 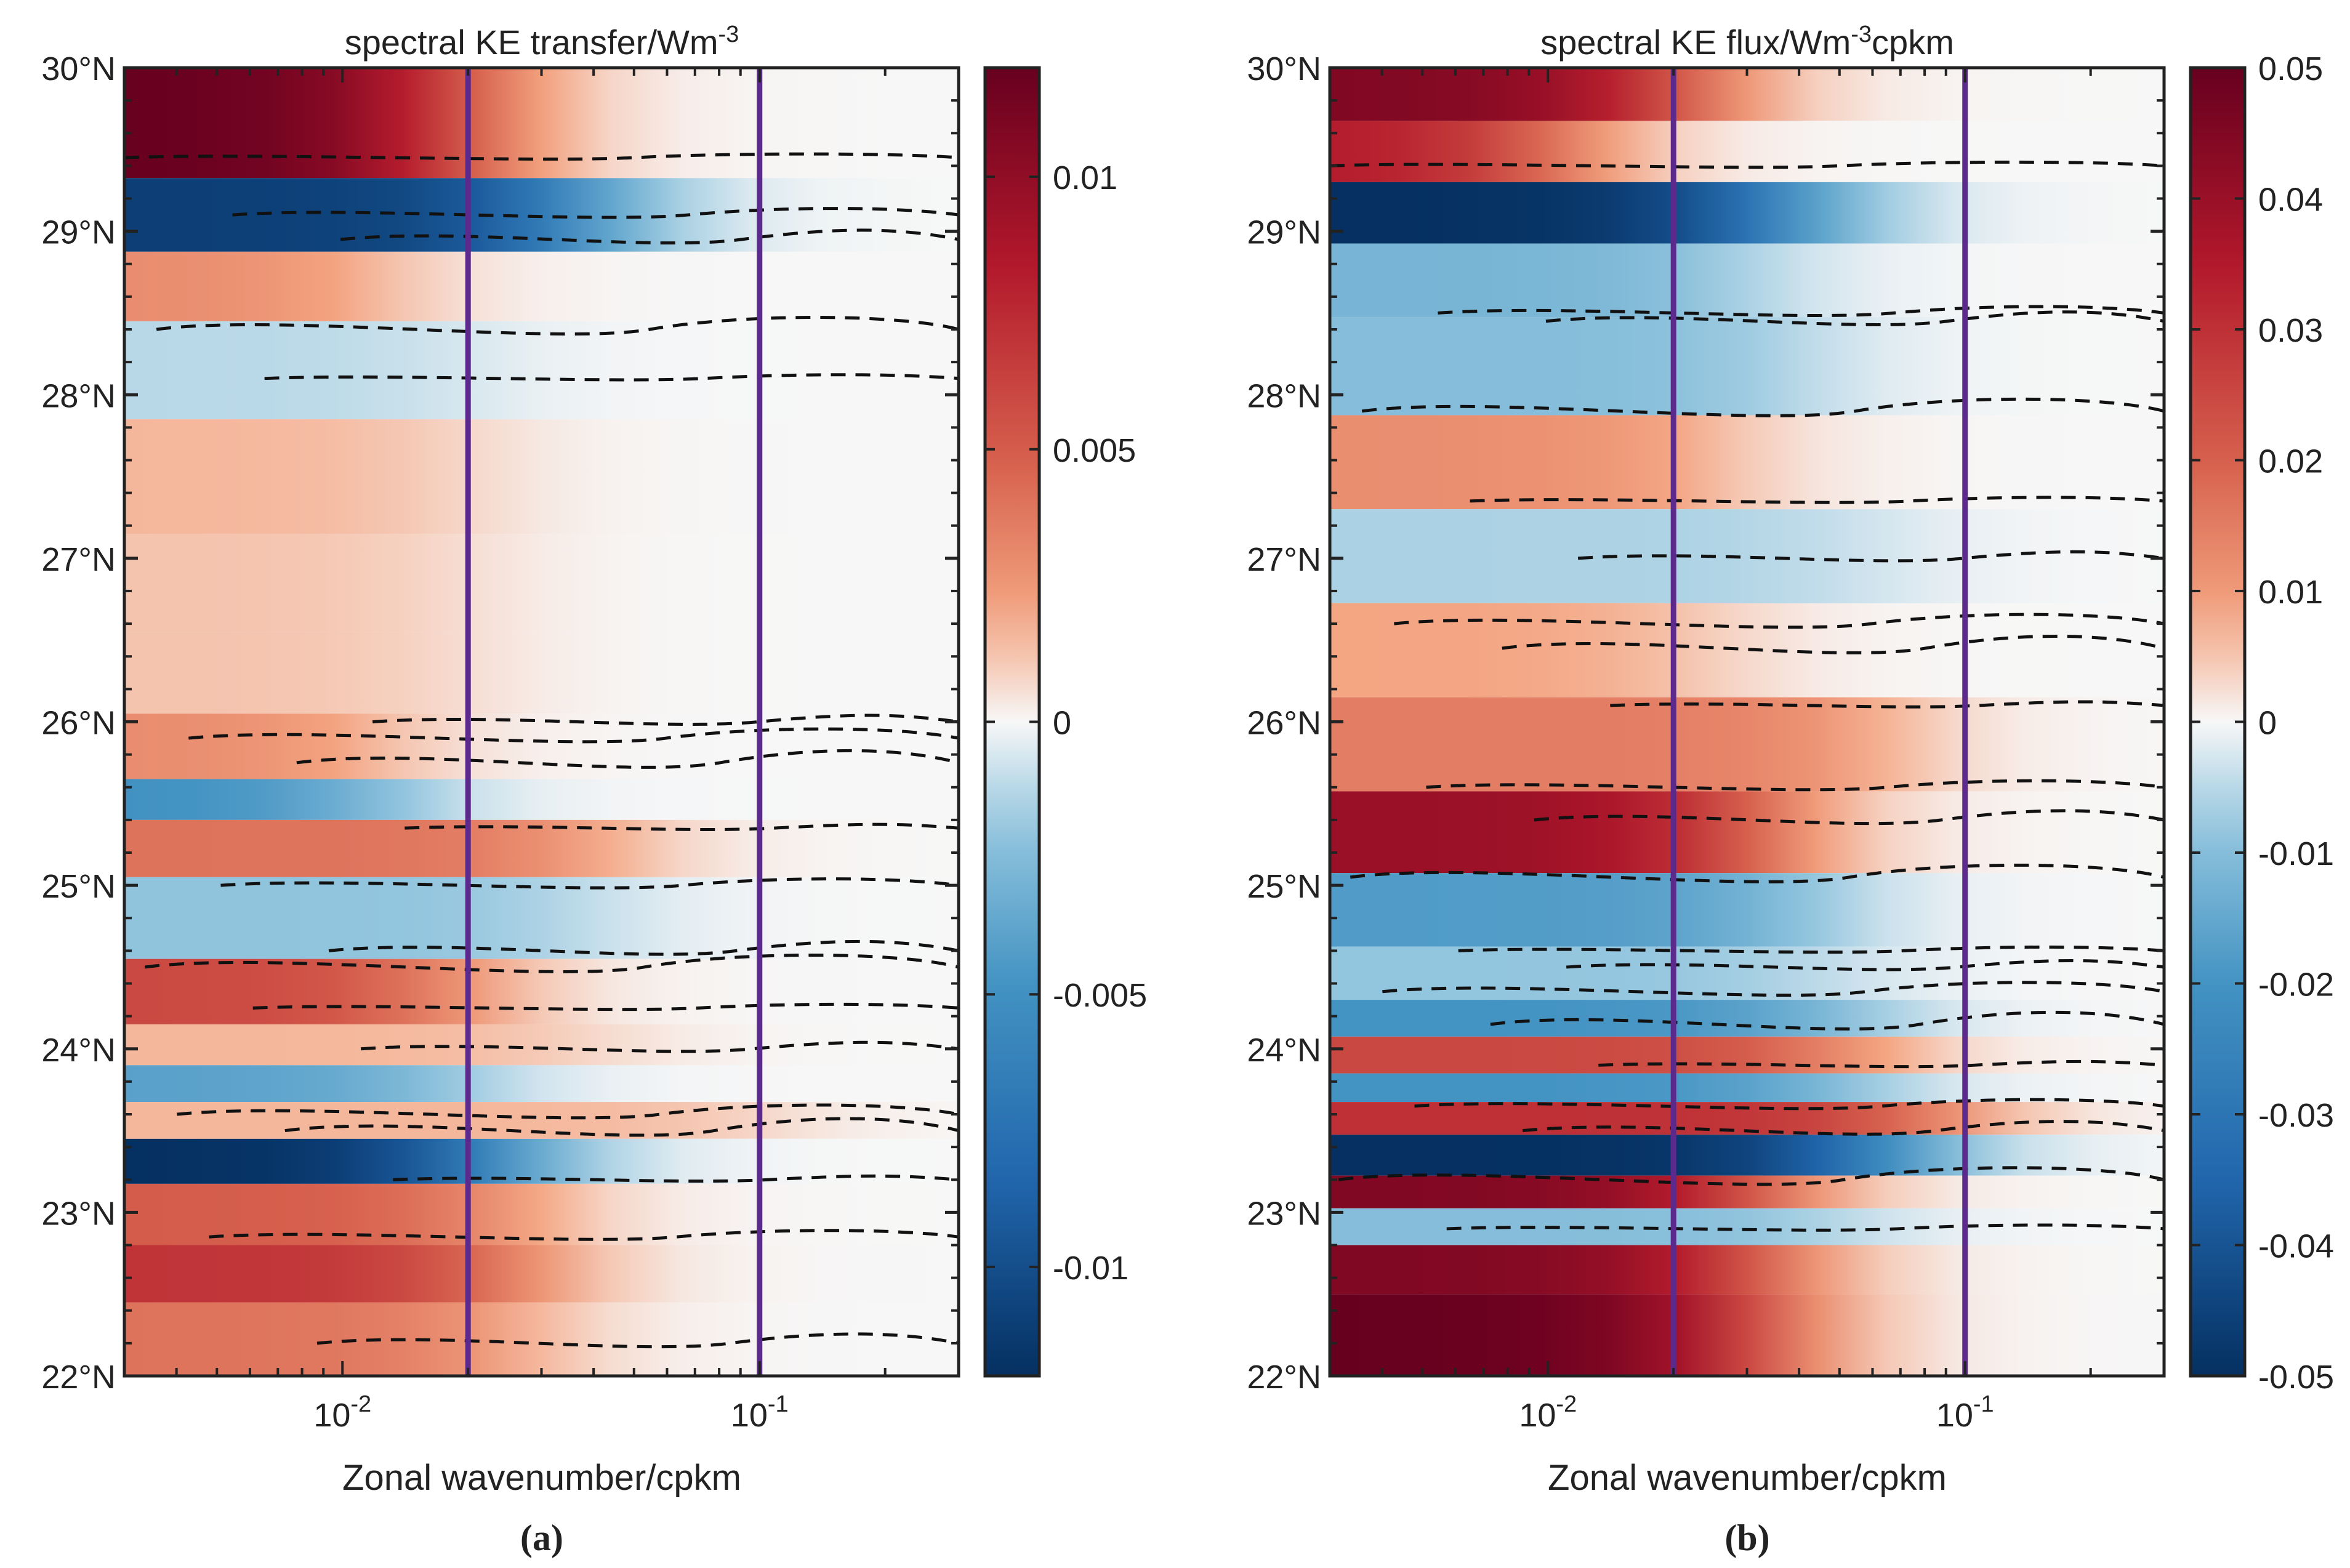 What do you see at coordinates (760, 1412) in the screenshot?
I see `x-tick-label: 10⁻¹` at bounding box center [760, 1412].